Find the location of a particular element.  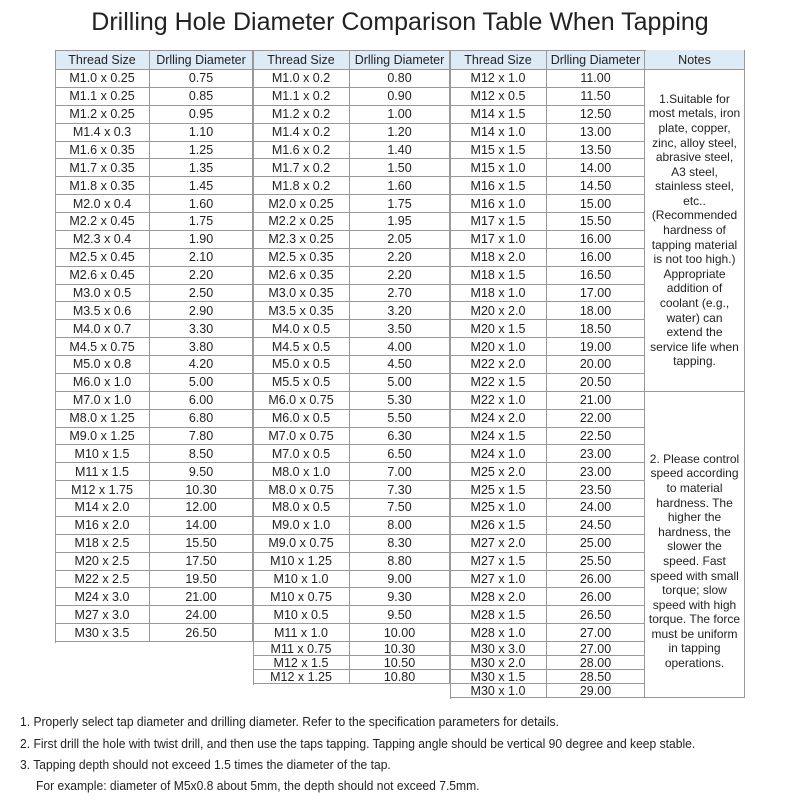

thread-size-cell: M27 x 3.0 is located at coordinates (102, 615).